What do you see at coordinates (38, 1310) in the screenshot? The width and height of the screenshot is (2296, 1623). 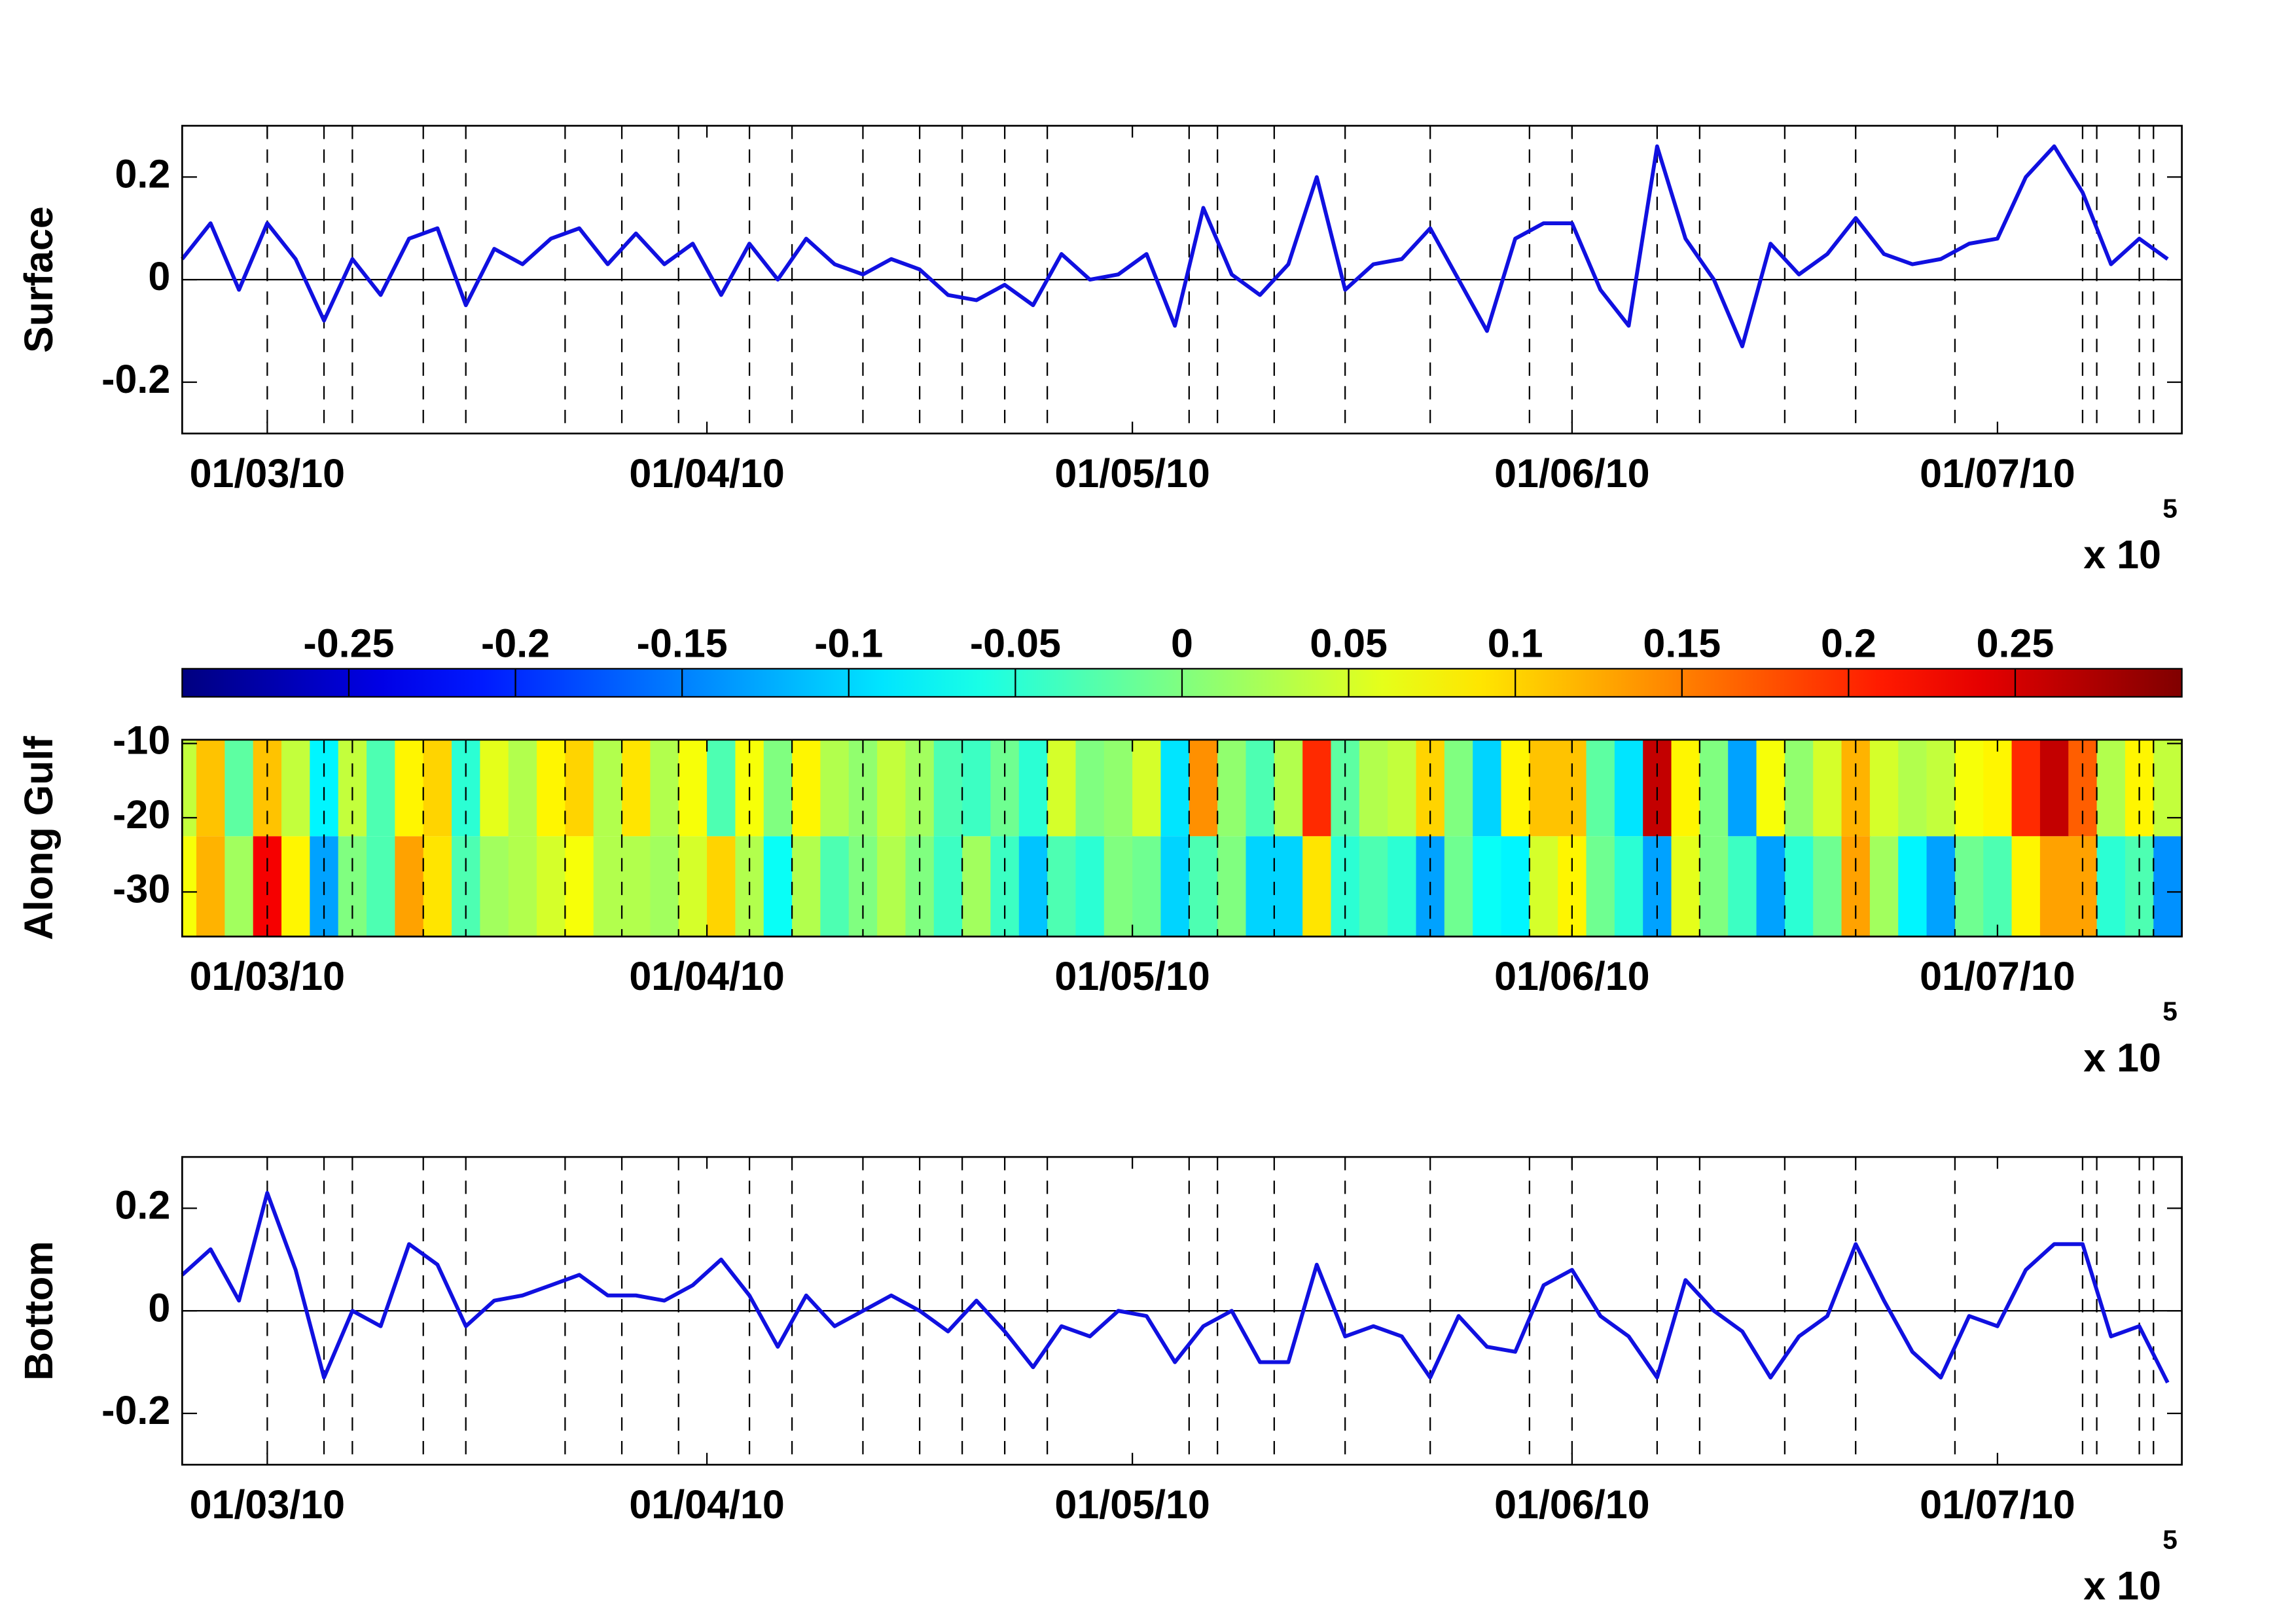 I see `y-axis-label: Bottom` at bounding box center [38, 1310].